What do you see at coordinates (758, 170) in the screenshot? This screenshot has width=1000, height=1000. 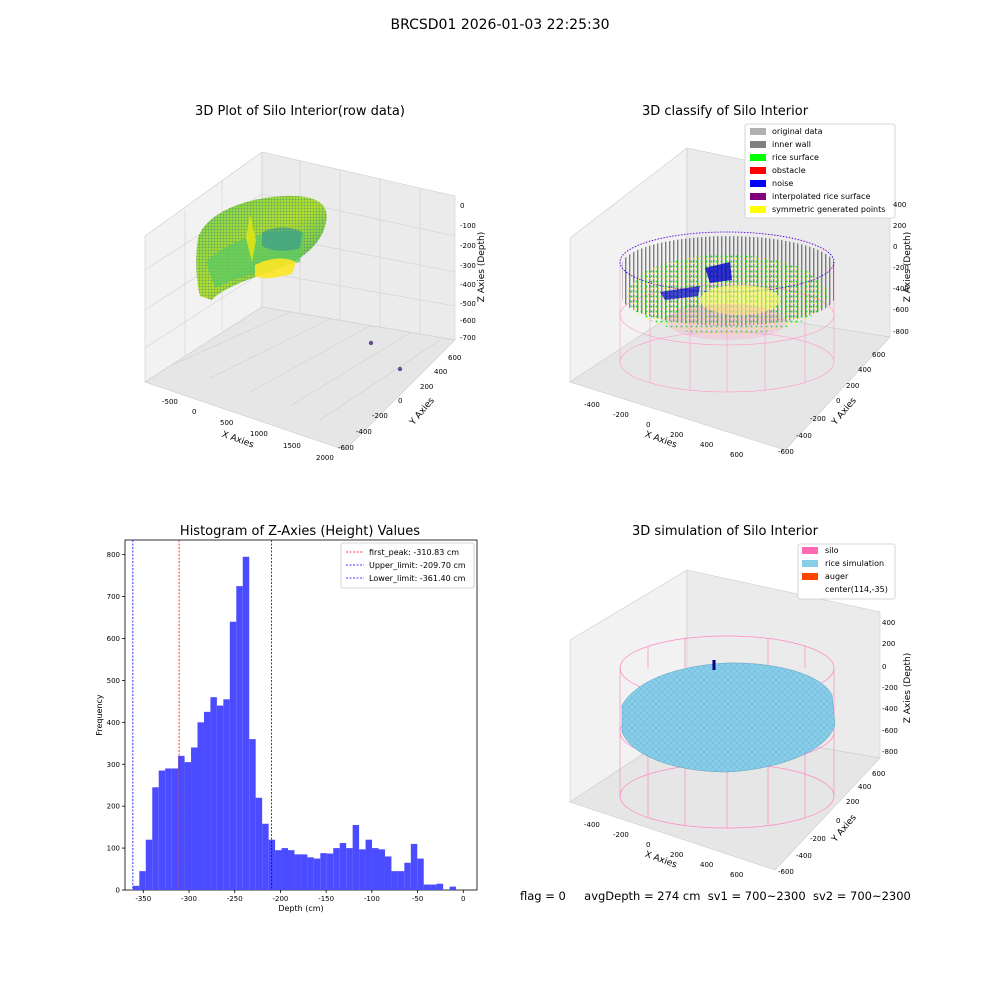 I see `legend-swatch-obstacle` at bounding box center [758, 170].